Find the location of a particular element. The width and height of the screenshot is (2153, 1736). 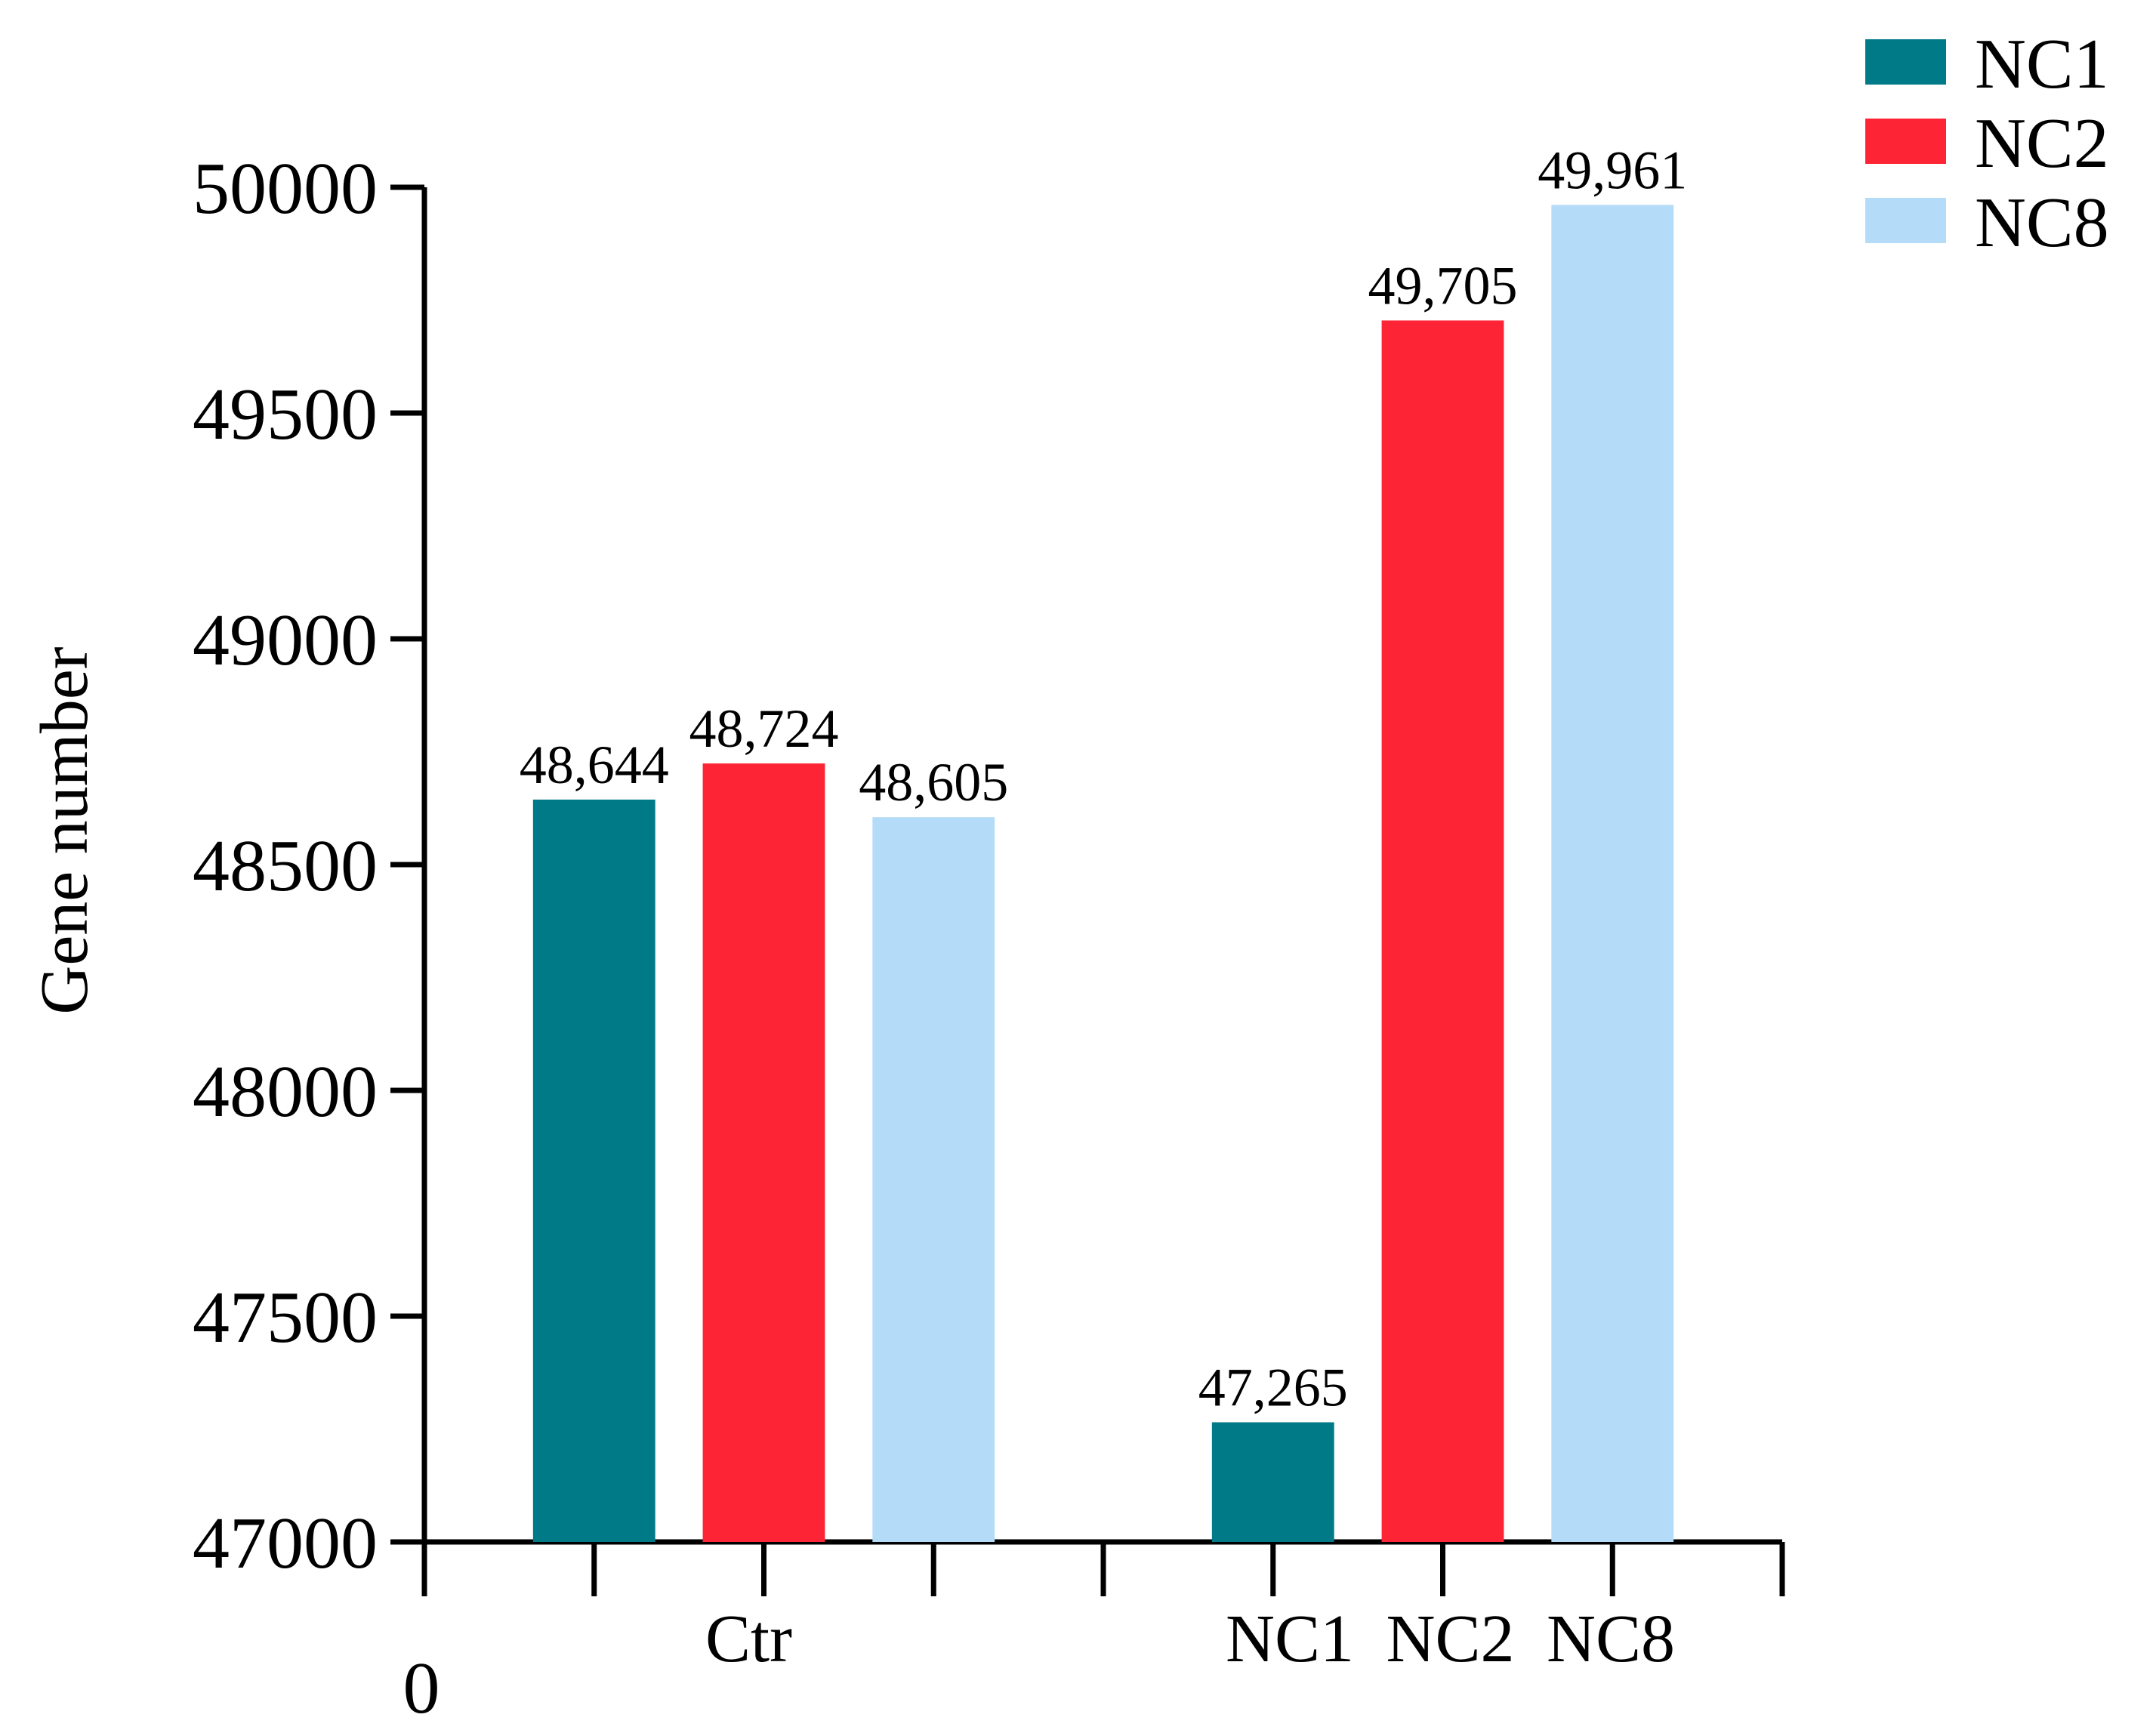

y-tick-label: 50000 is located at coordinates (285, 189).